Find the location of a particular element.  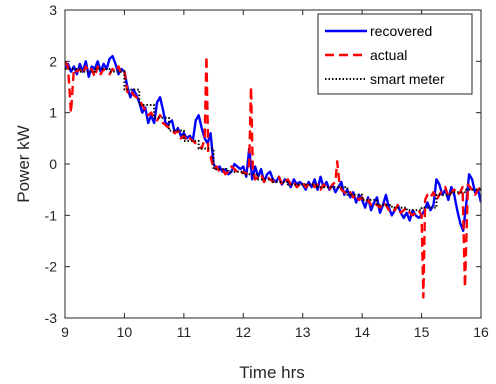

x-tick-label: 15 is located at coordinates (422, 332).